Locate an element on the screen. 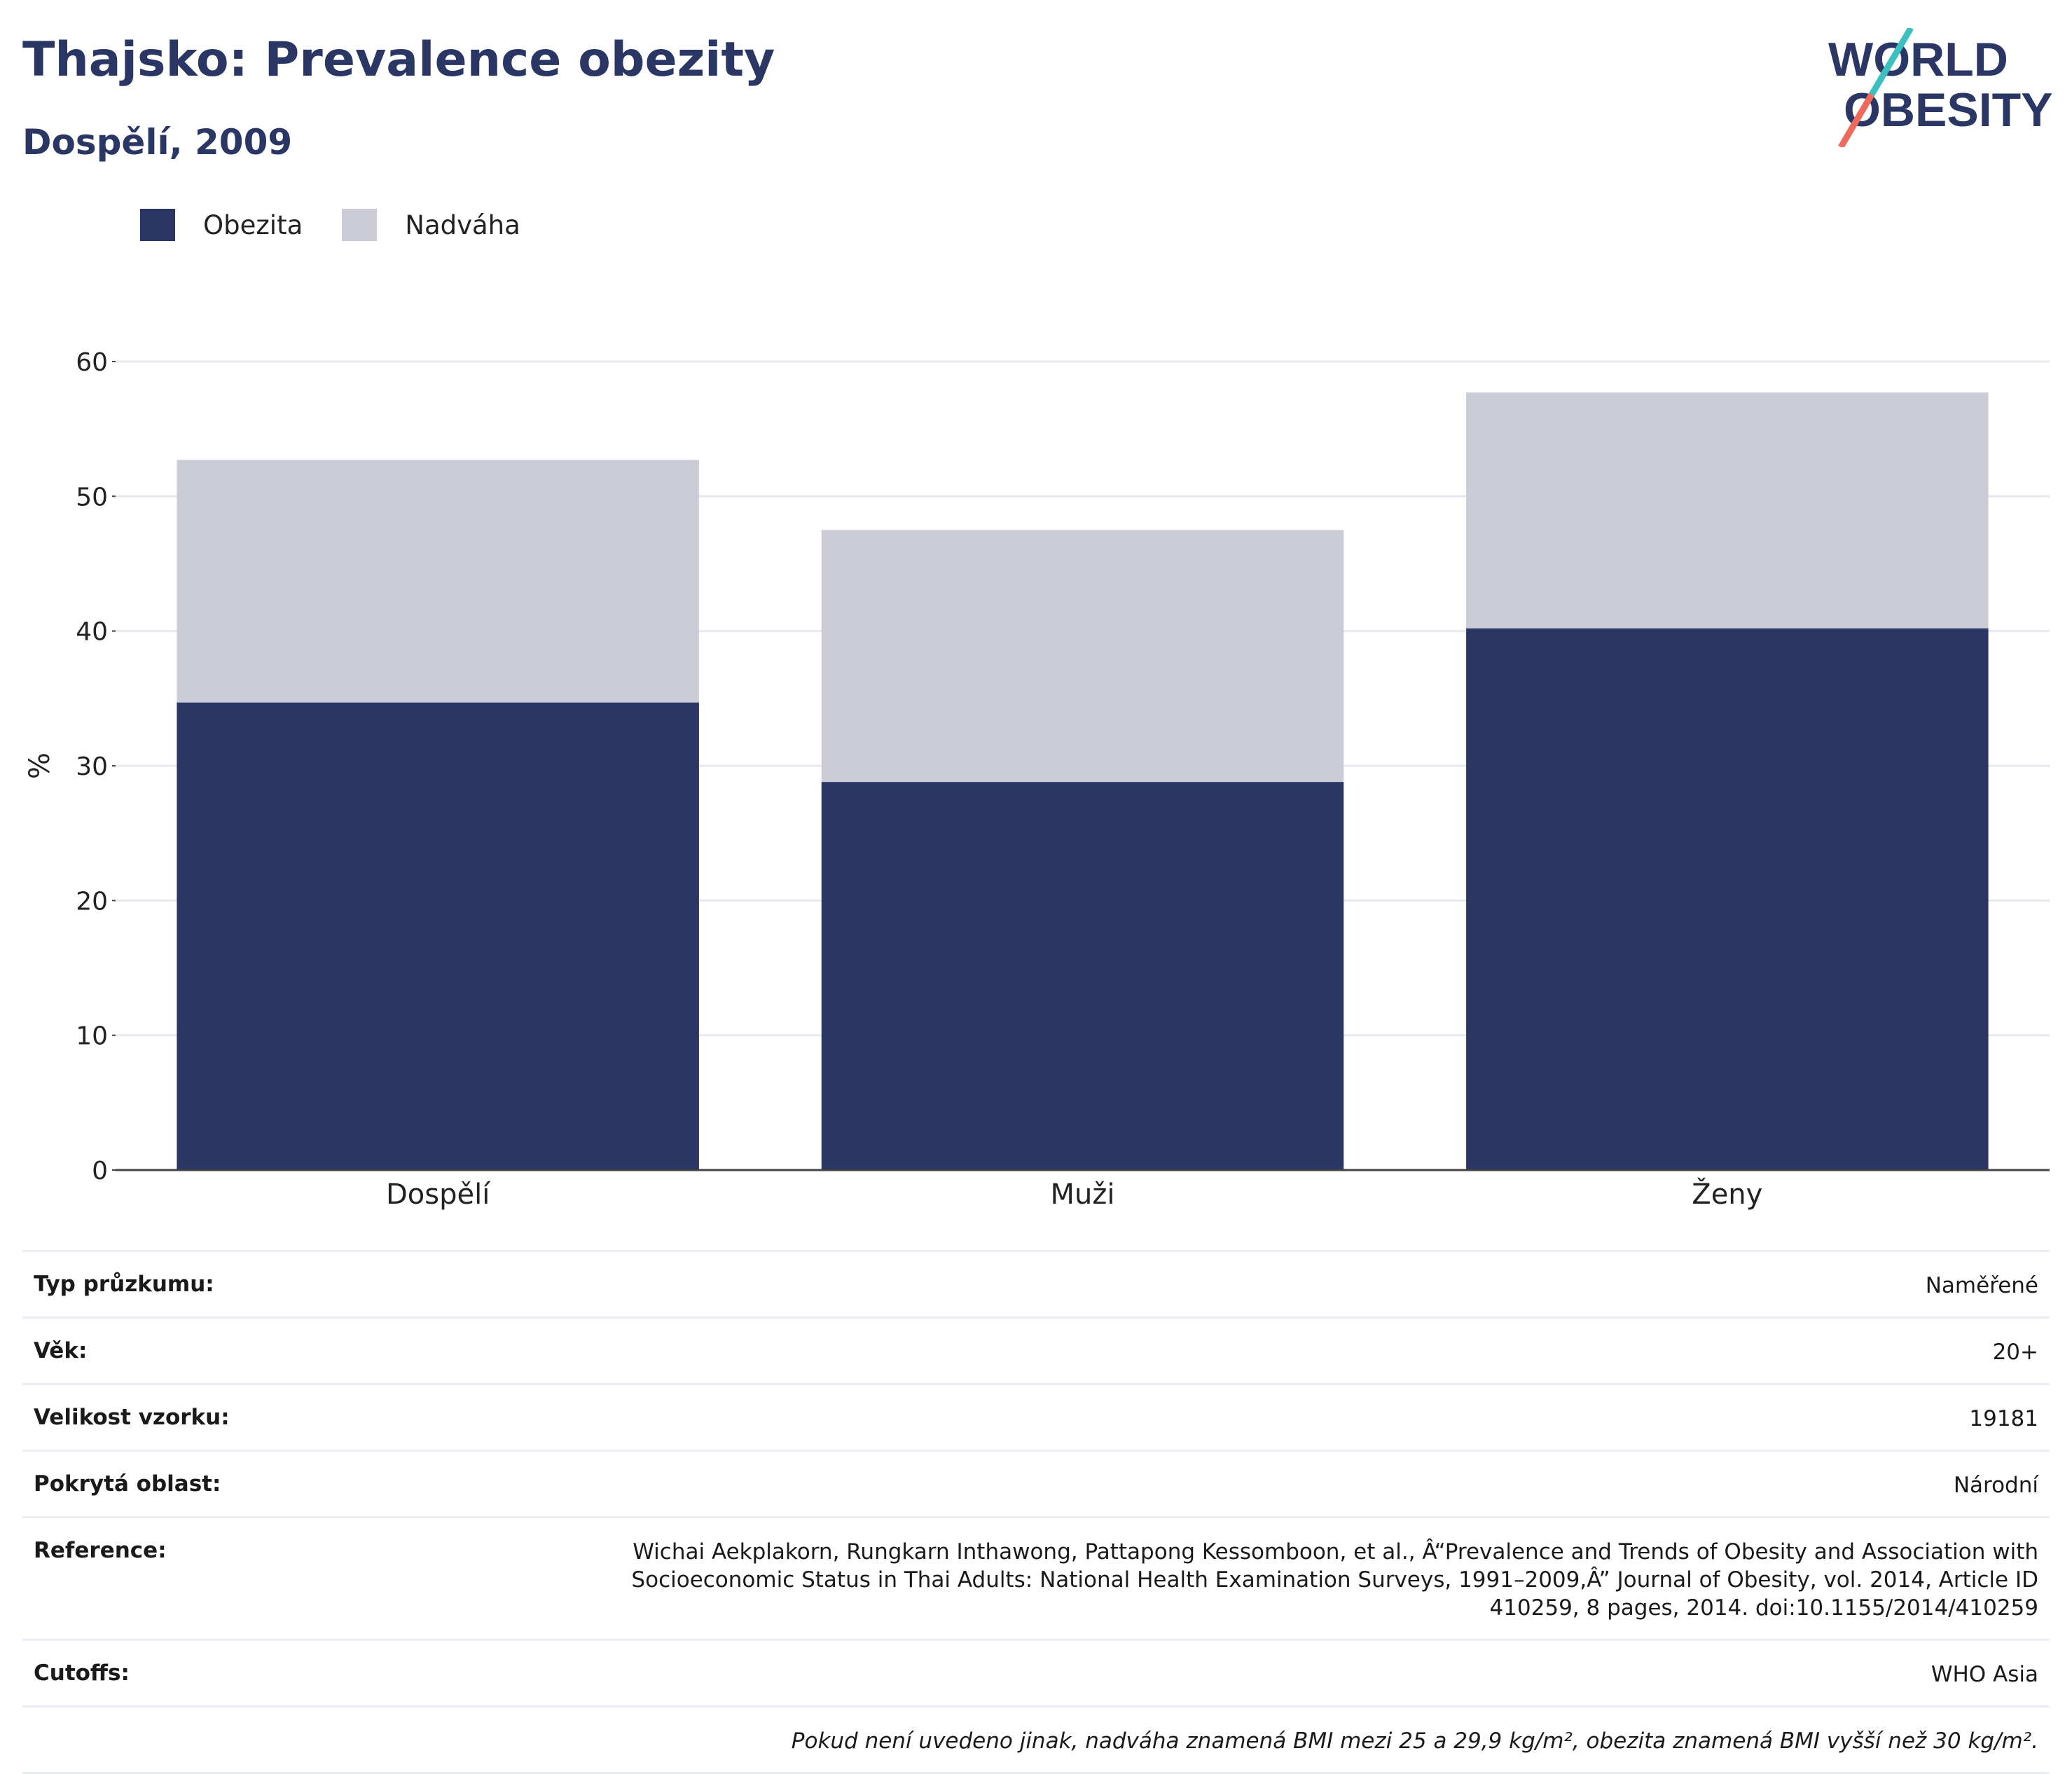 This screenshot has height=1774, width=2072. legend-item-nadvaha: Nadváha is located at coordinates (431, 225).